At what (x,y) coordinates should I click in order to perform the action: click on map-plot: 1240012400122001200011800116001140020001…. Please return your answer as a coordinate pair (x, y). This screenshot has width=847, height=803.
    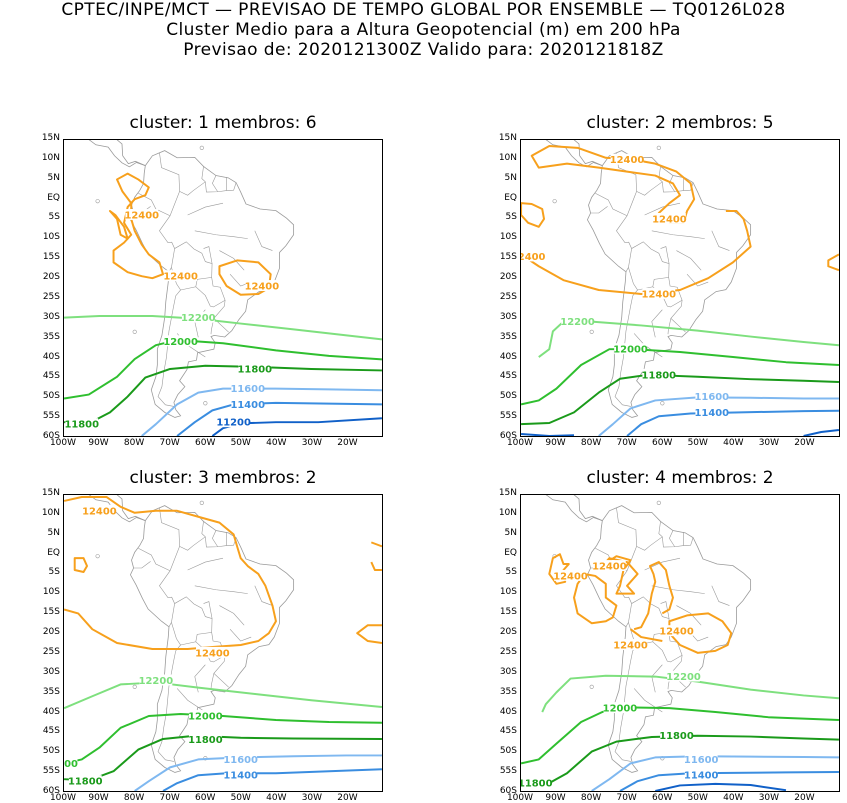
    Looking at the image, I should click on (223, 643).